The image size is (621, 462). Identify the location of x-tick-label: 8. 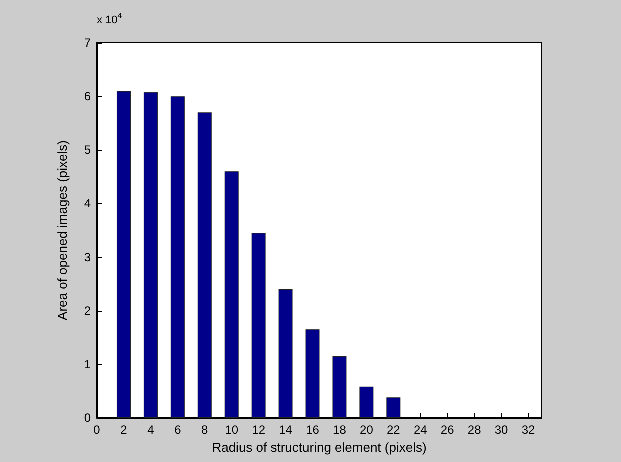
(205, 430).